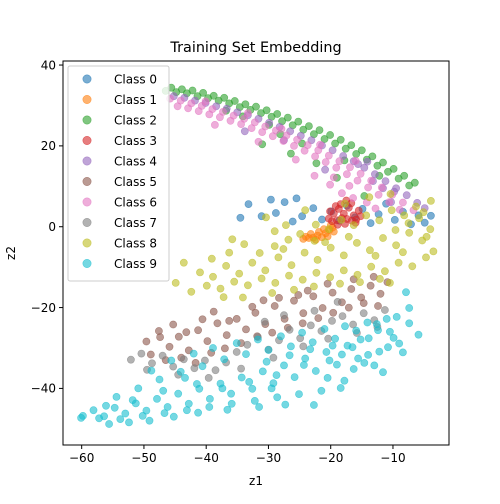 This screenshot has width=500, height=504. What do you see at coordinates (48, 146) in the screenshot?
I see `y-tick-label: 20` at bounding box center [48, 146].